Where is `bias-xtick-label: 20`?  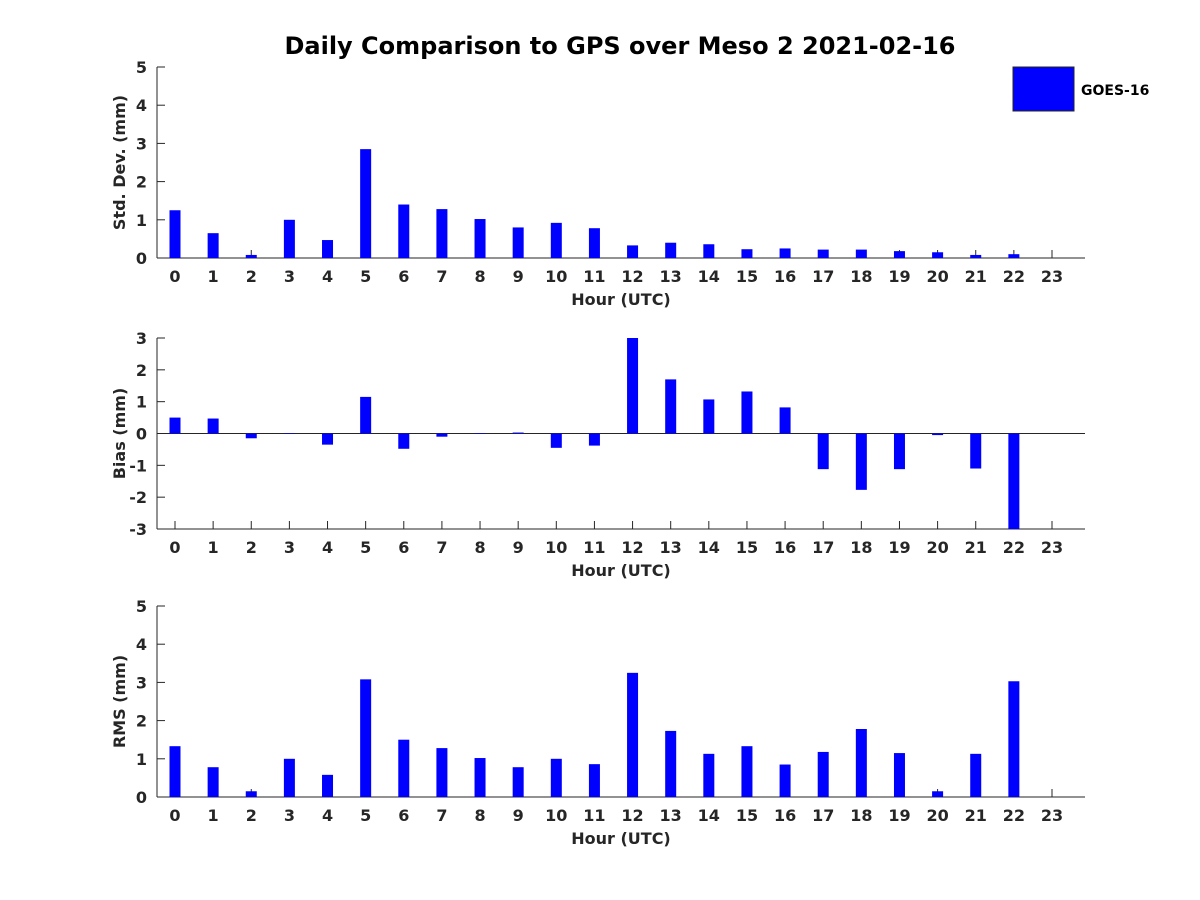
bias-xtick-label: 20 is located at coordinates (937, 547).